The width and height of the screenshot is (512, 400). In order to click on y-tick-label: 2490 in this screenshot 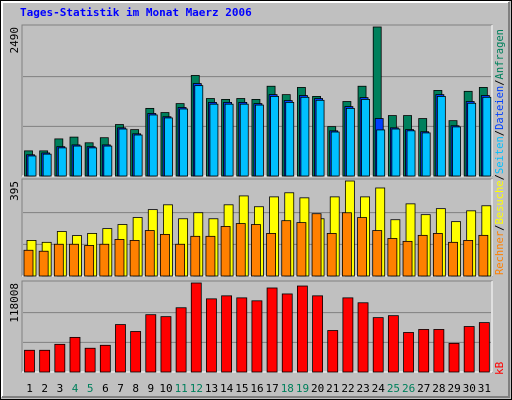, I will do `click(14, 40)`.